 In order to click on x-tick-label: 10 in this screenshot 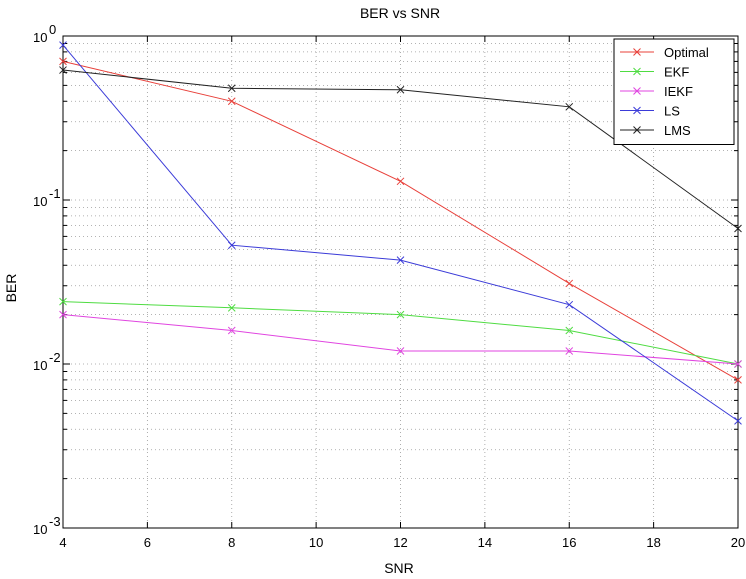, I will do `click(316, 542)`.